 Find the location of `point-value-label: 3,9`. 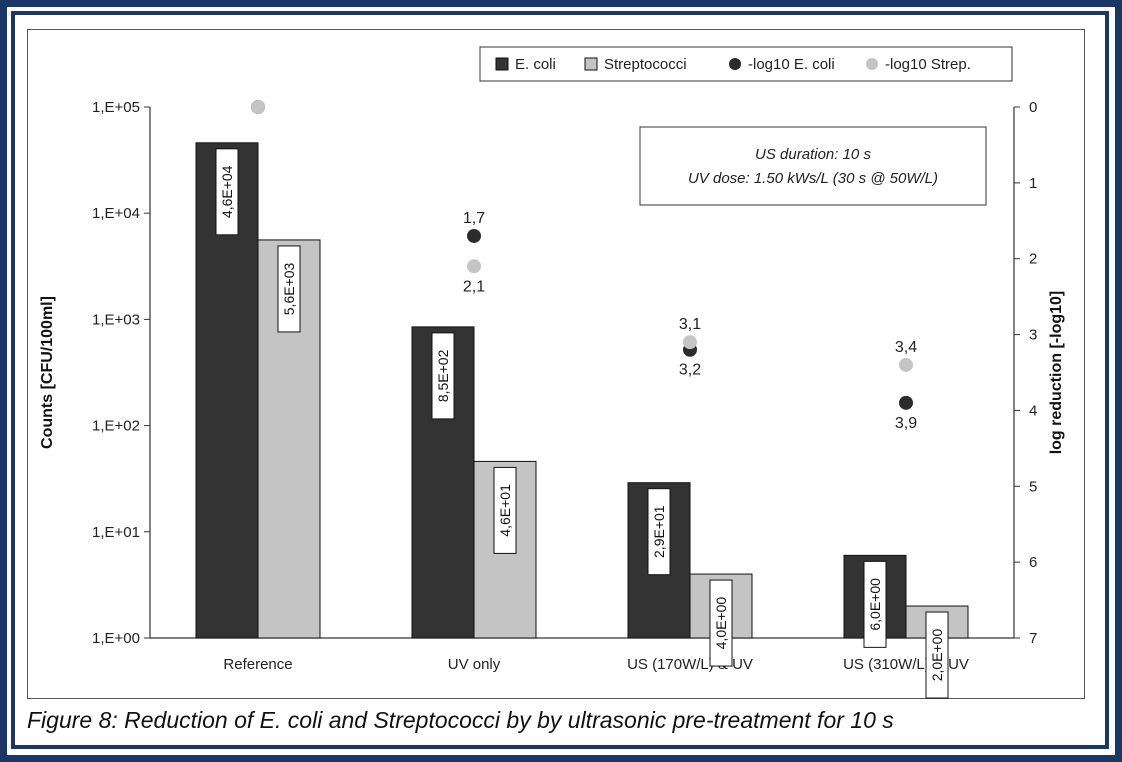

point-value-label: 3,9 is located at coordinates (906, 423).